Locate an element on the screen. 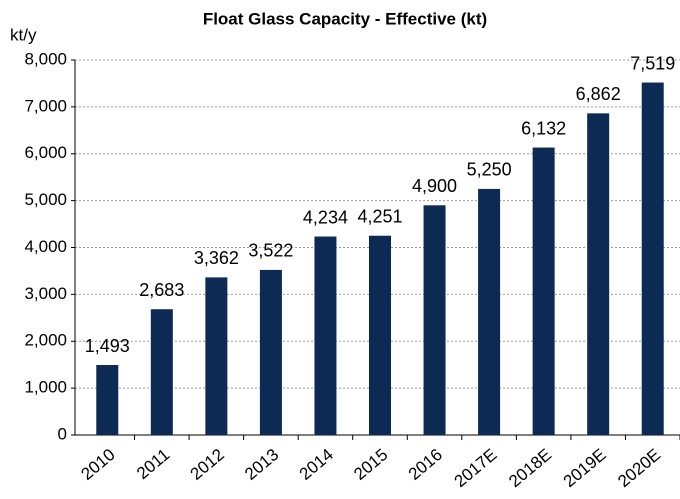  y-axis-label: kt/y is located at coordinates (23, 34).